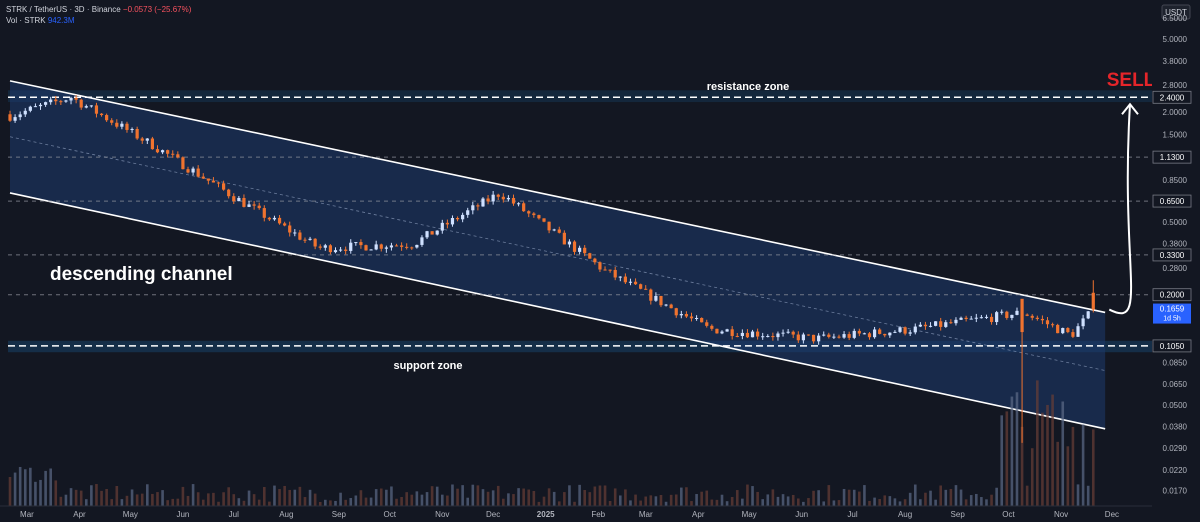 This screenshot has height=522, width=1200. I want to click on volume-label: Vol · STRK, so click(26, 20).